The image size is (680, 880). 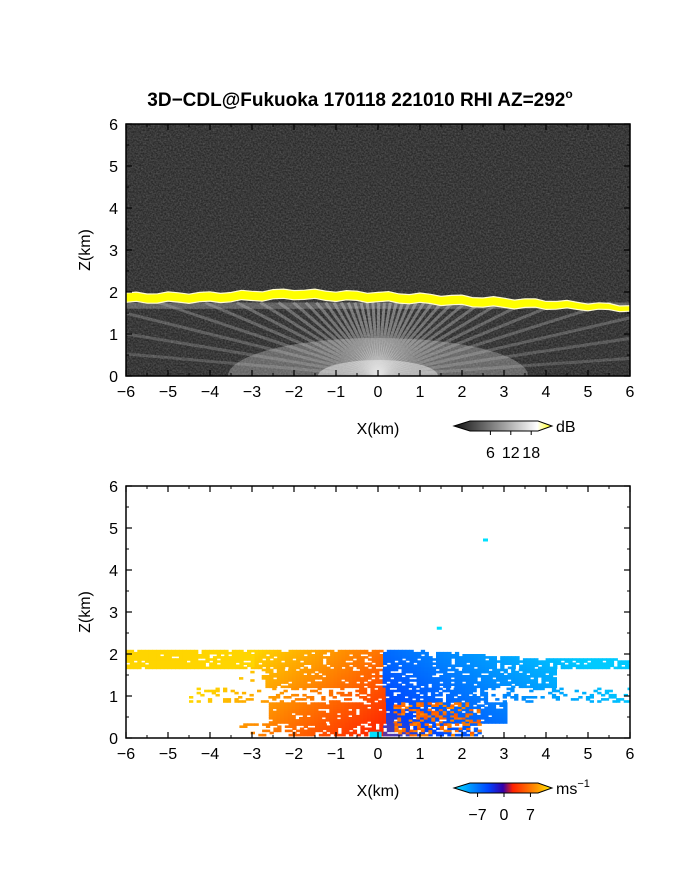 What do you see at coordinates (113, 655) in the screenshot?
I see `bottom-ytick-label: 2` at bounding box center [113, 655].